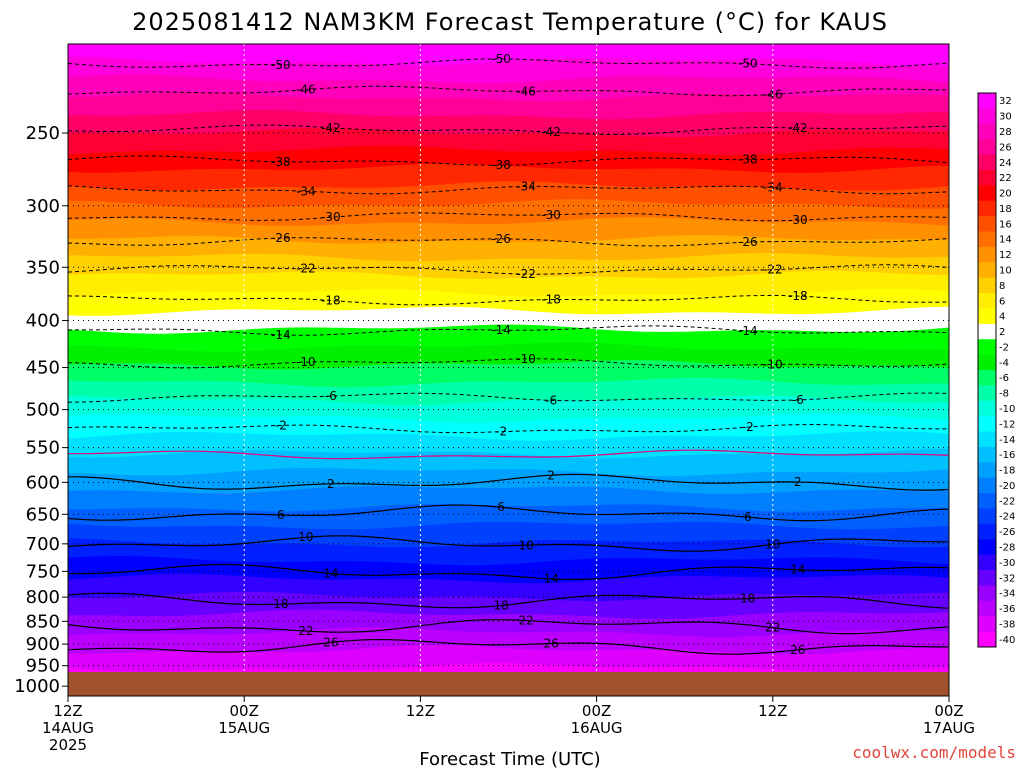  What do you see at coordinates (306, 362) in the screenshot?
I see `contour-label: -10` at bounding box center [306, 362].